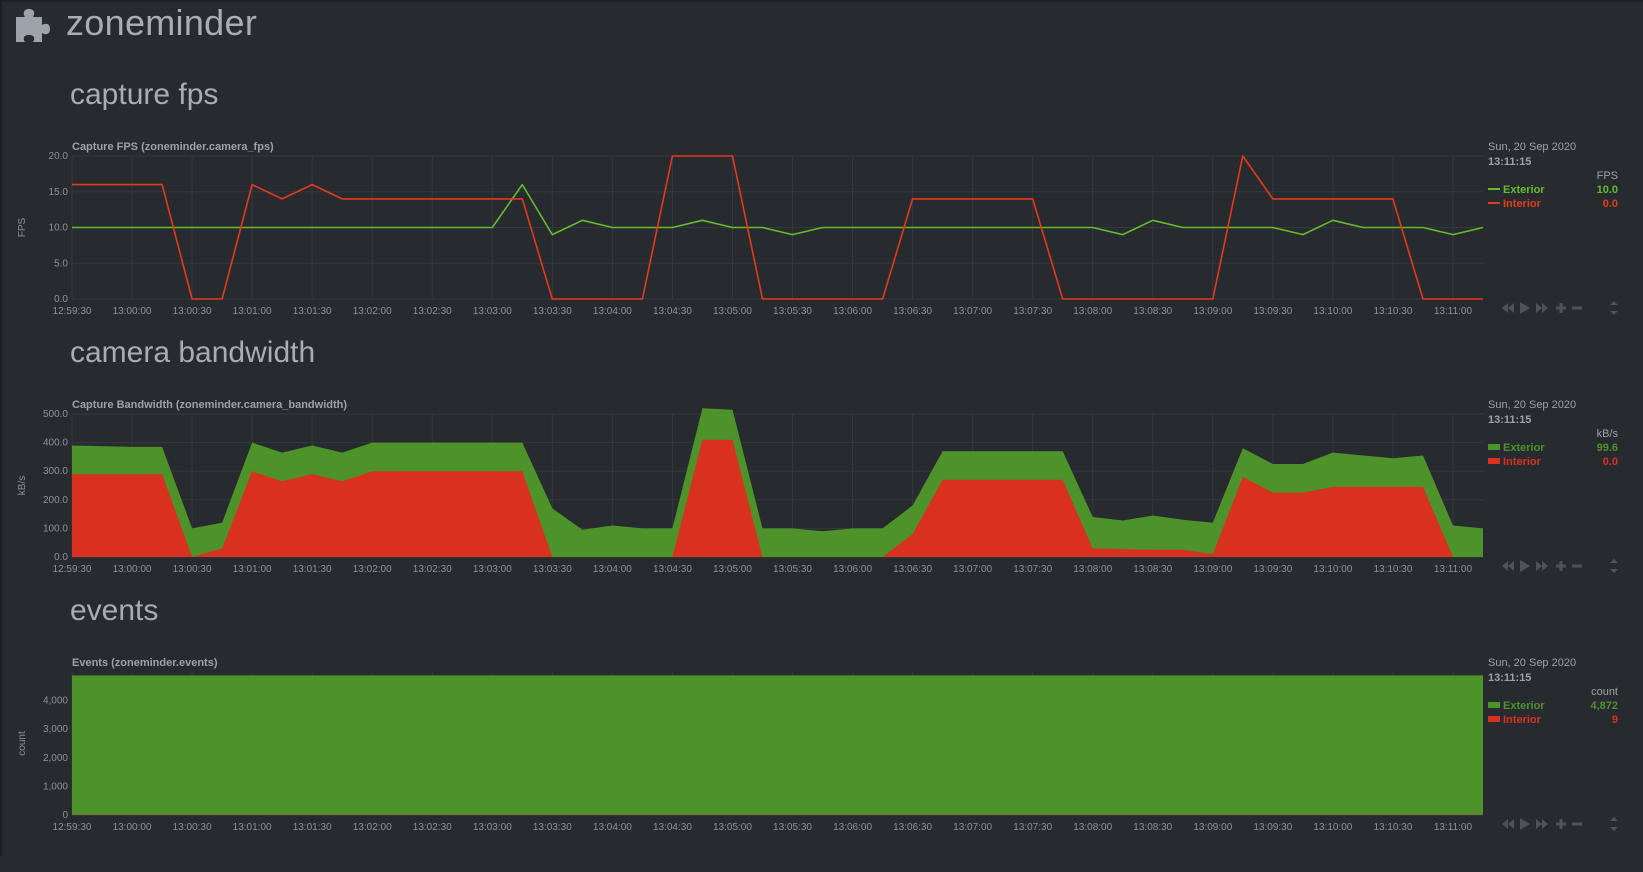 This screenshot has width=1643, height=872. What do you see at coordinates (1532, 663) in the screenshot?
I see `legend-date: Sun, 20 Sep 2020` at bounding box center [1532, 663].